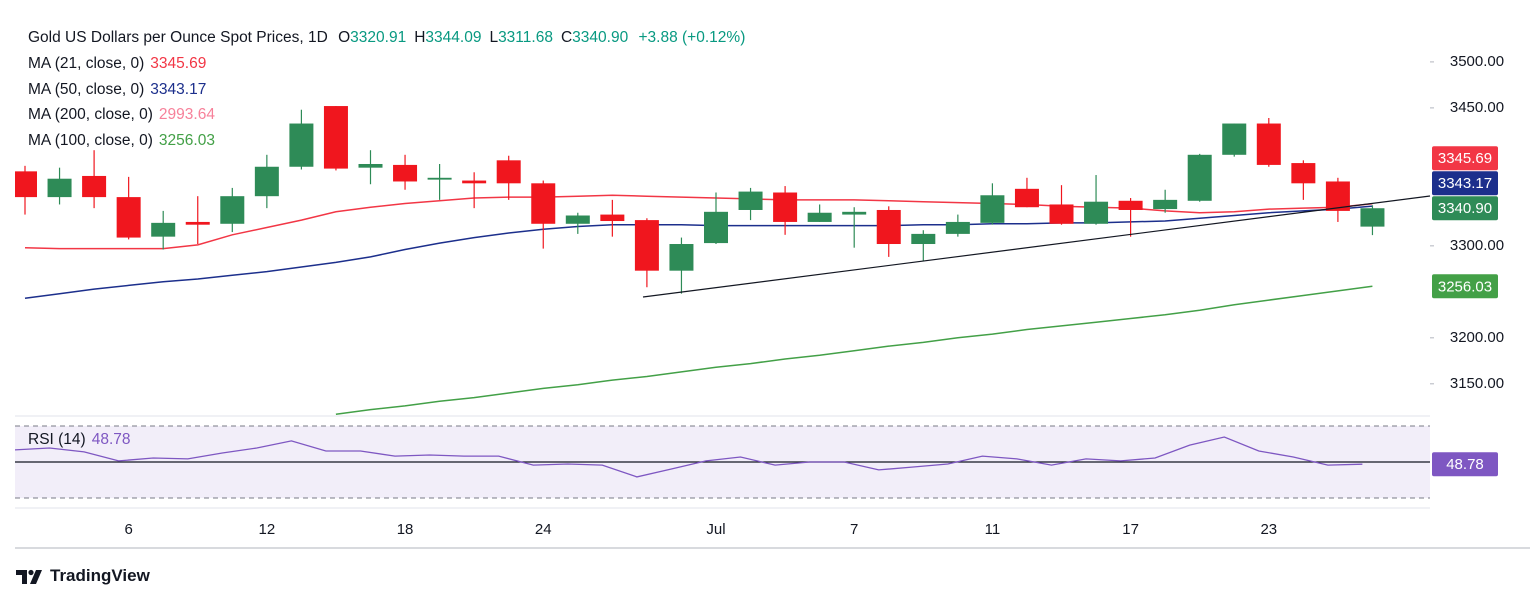  I want to click on rsi-tag-label: 48.78, so click(1465, 464).